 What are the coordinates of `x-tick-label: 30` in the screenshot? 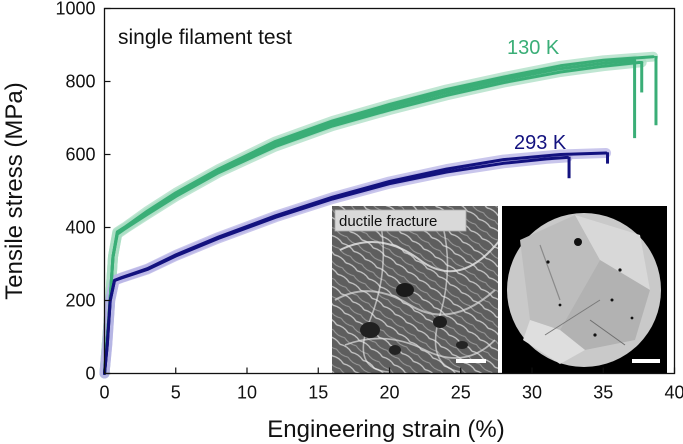 It's located at (532, 393).